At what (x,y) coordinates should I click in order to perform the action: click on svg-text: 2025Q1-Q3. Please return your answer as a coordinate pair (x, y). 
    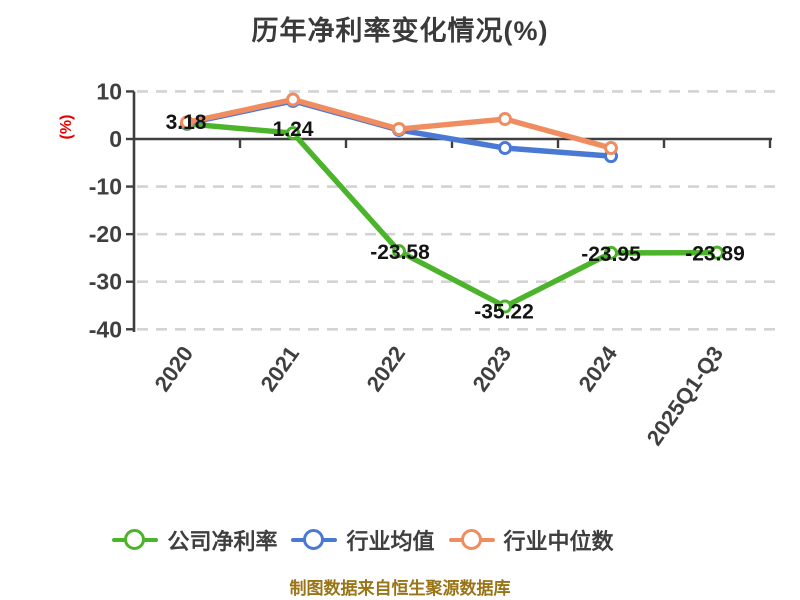
    Looking at the image, I should click on (685, 396).